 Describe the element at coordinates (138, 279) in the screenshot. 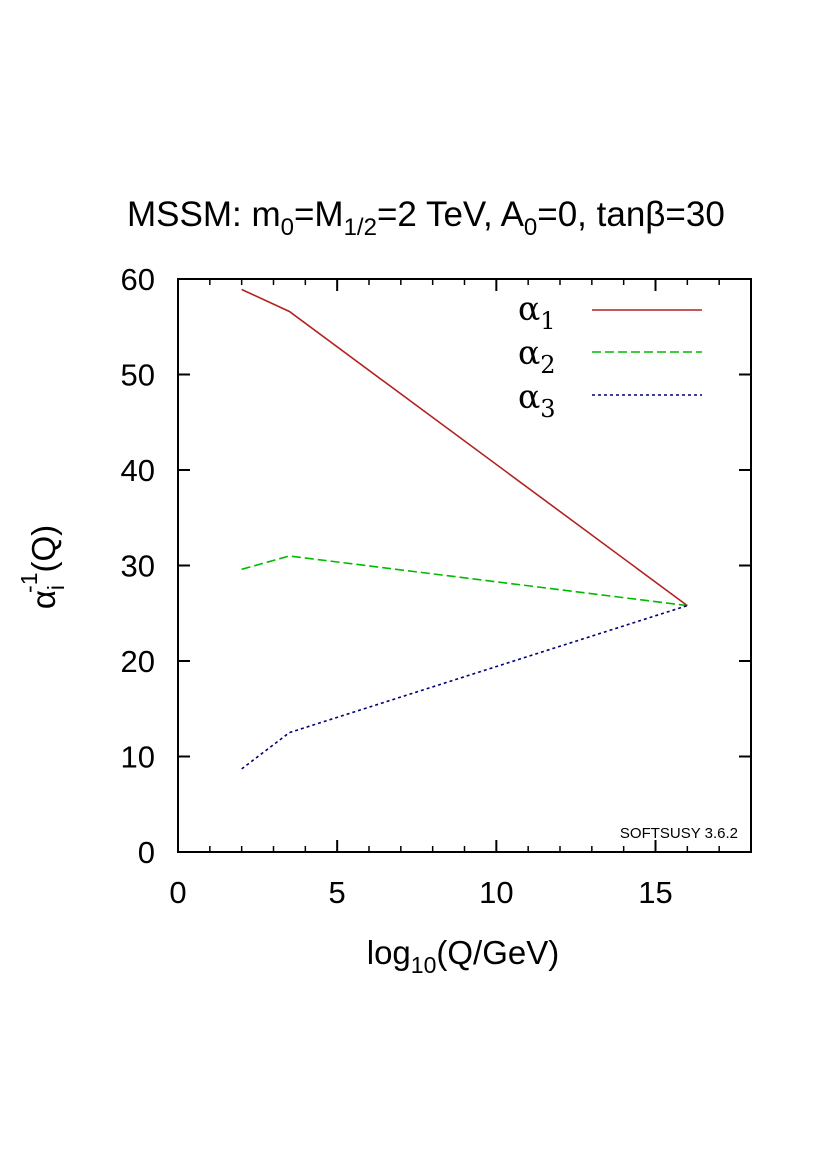

I see `y-tick-label: 60` at that location.